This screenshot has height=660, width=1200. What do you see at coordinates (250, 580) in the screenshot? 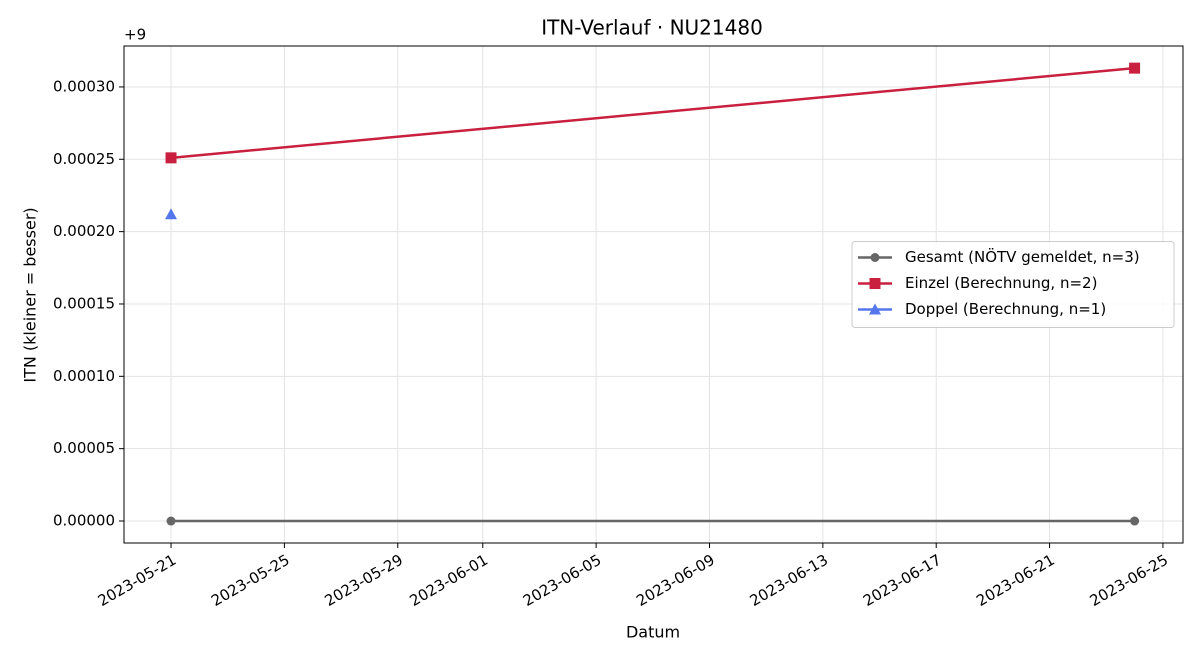
I see `x-tick-label: 2023-05-25` at bounding box center [250, 580].